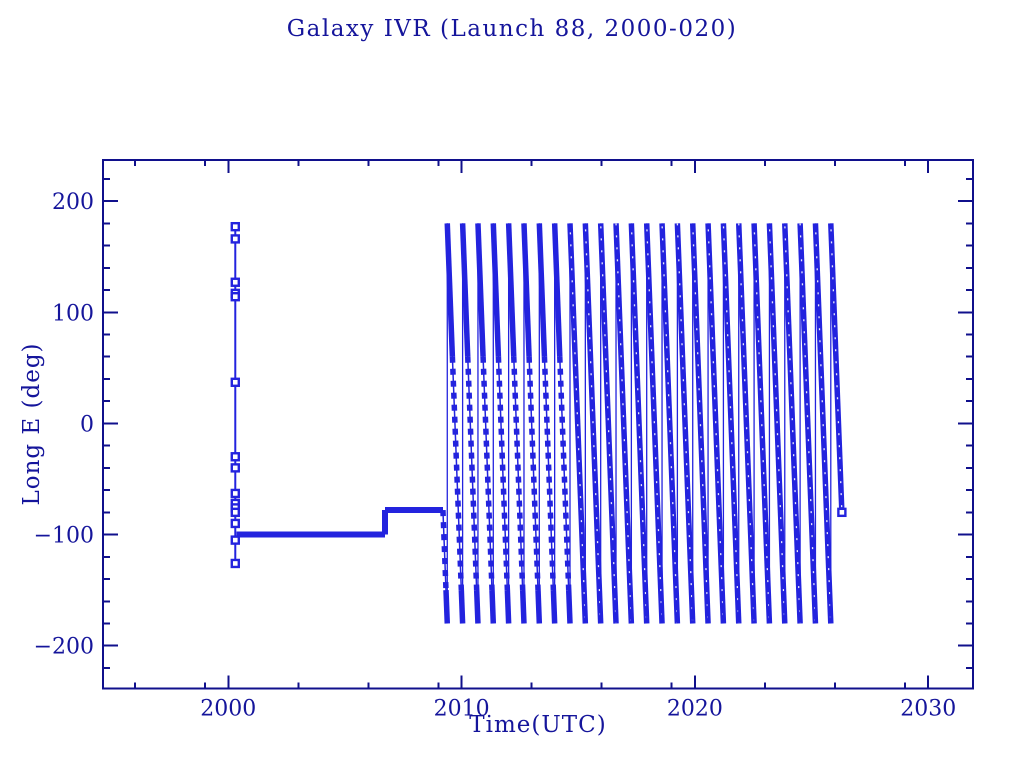 This screenshot has width=1024, height=768. What do you see at coordinates (228, 709) in the screenshot?
I see `x-tick-label: 2000` at bounding box center [228, 709].